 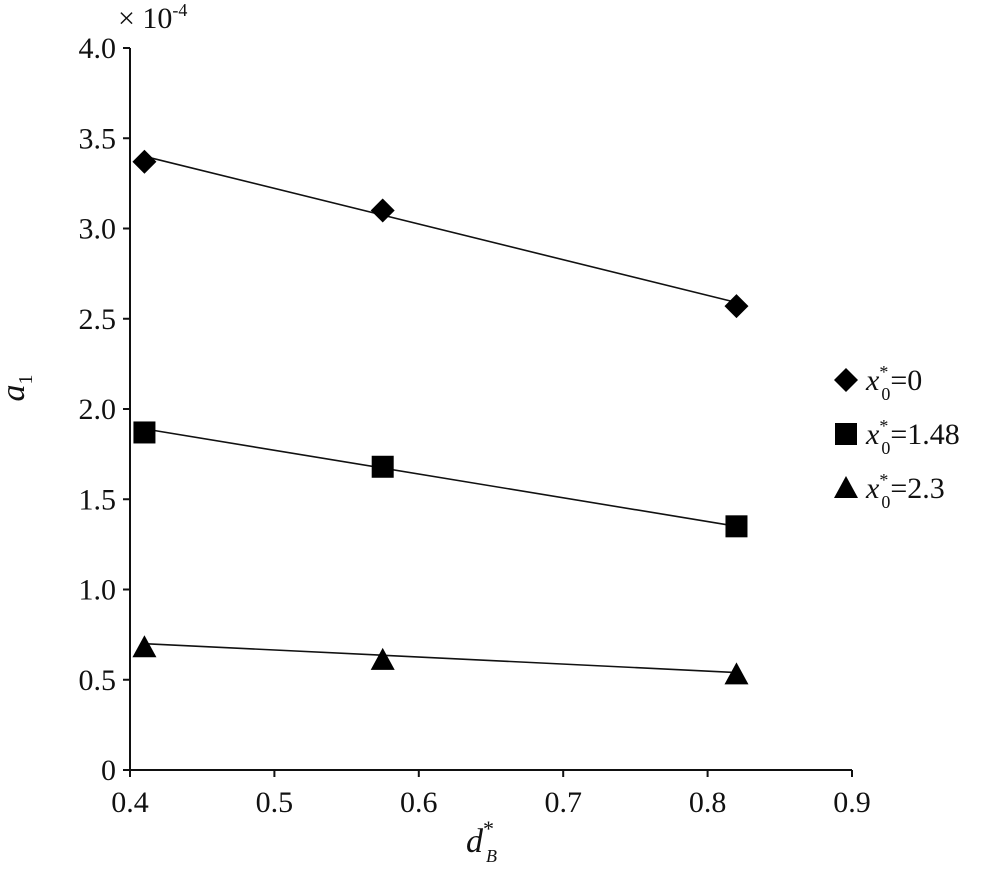 I want to click on series-triangle, so click(x=440, y=660).